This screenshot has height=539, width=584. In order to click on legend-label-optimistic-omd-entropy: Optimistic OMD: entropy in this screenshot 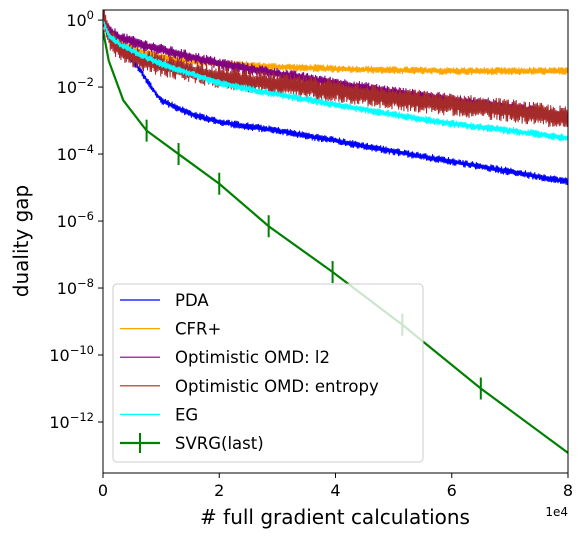, I will do `click(277, 386)`.